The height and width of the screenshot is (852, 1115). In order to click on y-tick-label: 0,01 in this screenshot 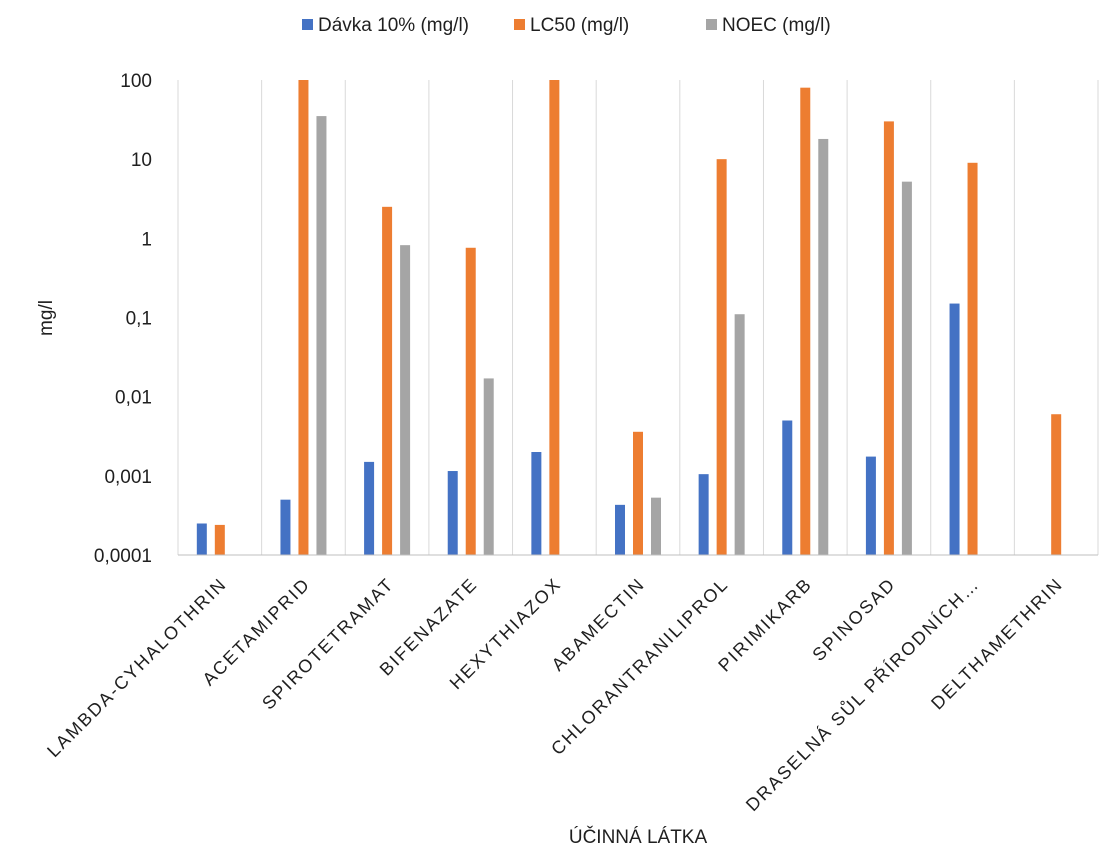, I will do `click(133, 398)`.